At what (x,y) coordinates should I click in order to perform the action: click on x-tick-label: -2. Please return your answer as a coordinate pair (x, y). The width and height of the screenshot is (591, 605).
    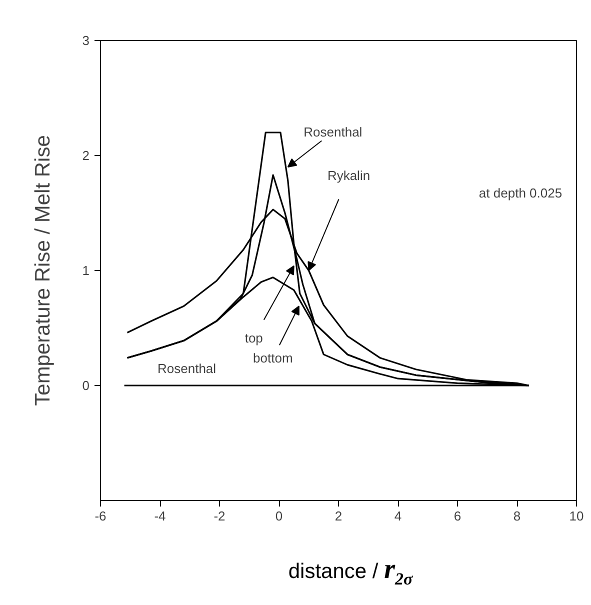
    Looking at the image, I should click on (220, 516).